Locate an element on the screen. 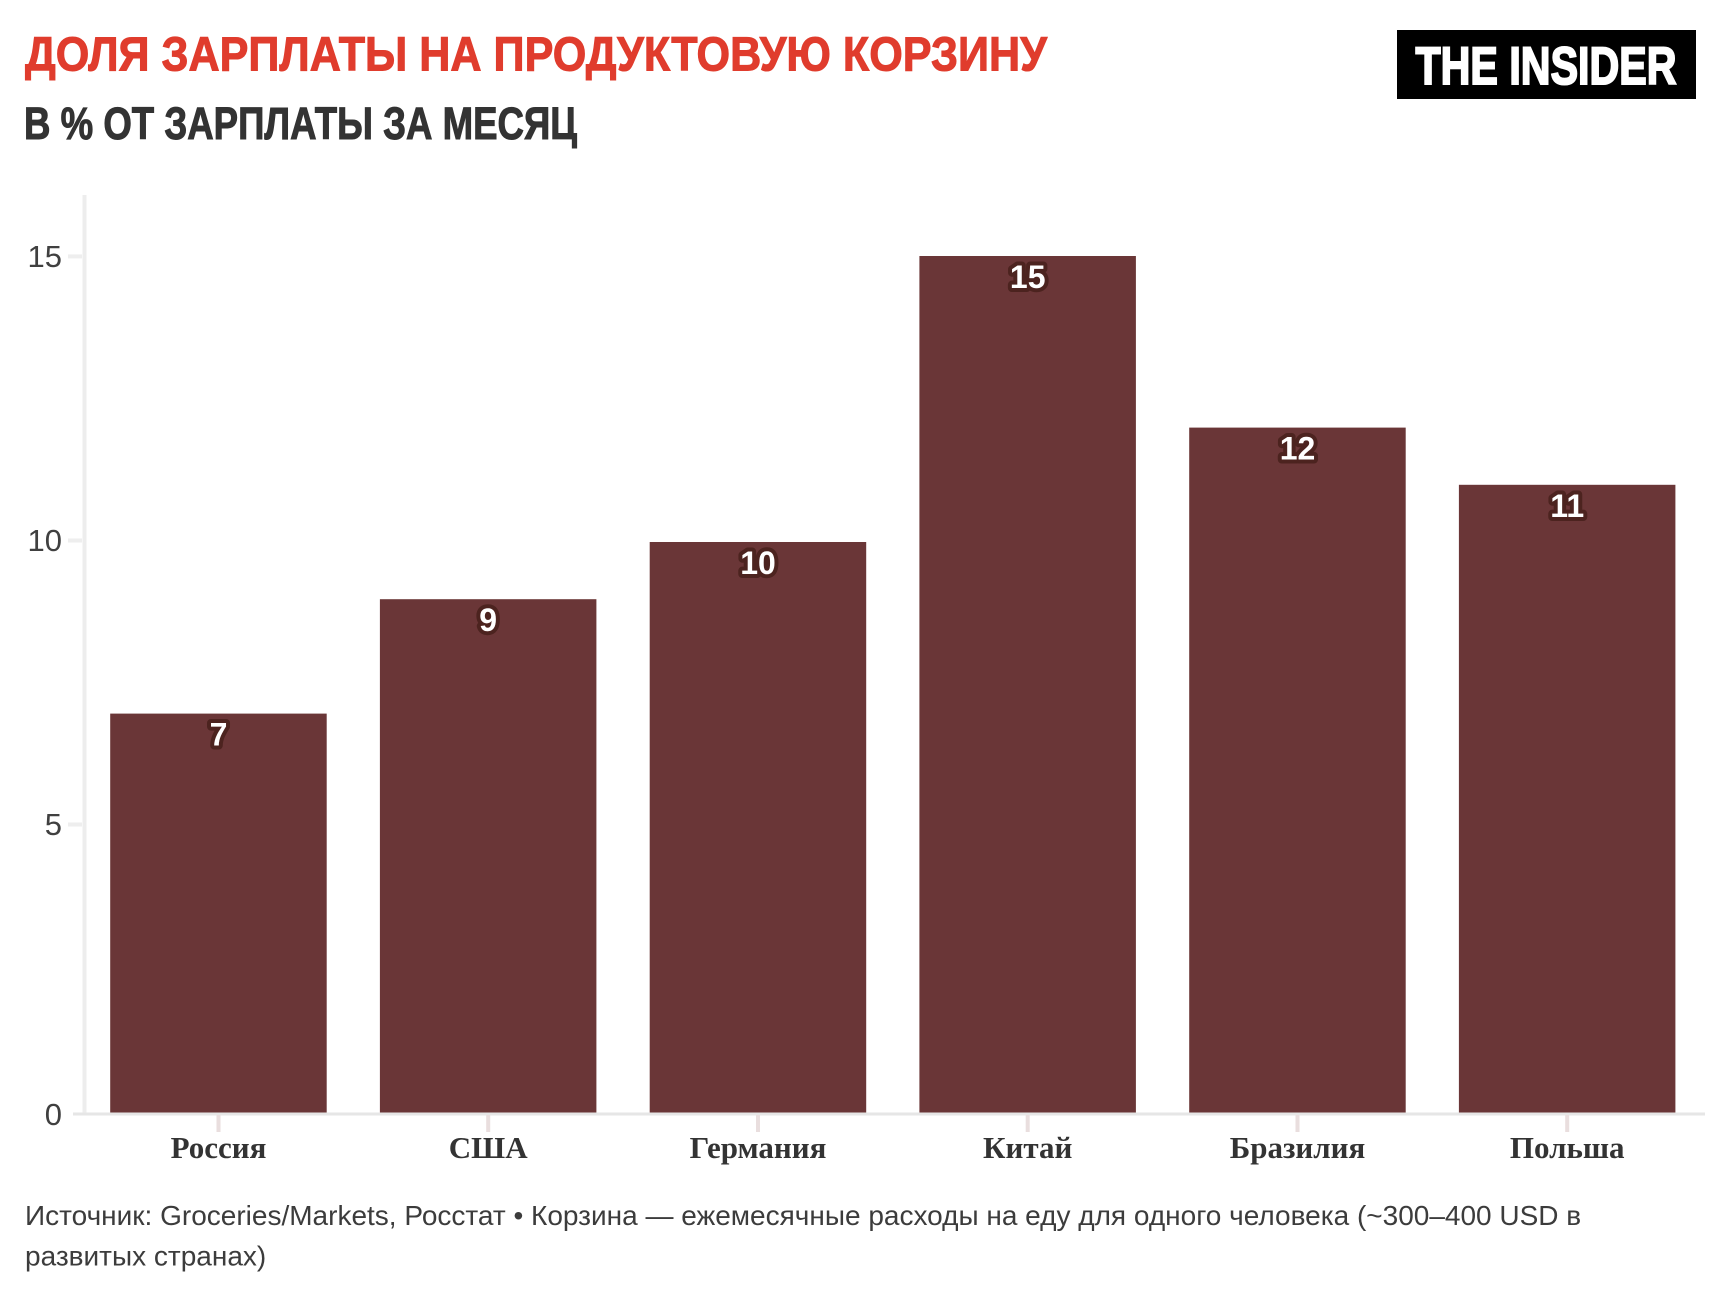  svg-text: 0 is located at coordinates (53, 1114).